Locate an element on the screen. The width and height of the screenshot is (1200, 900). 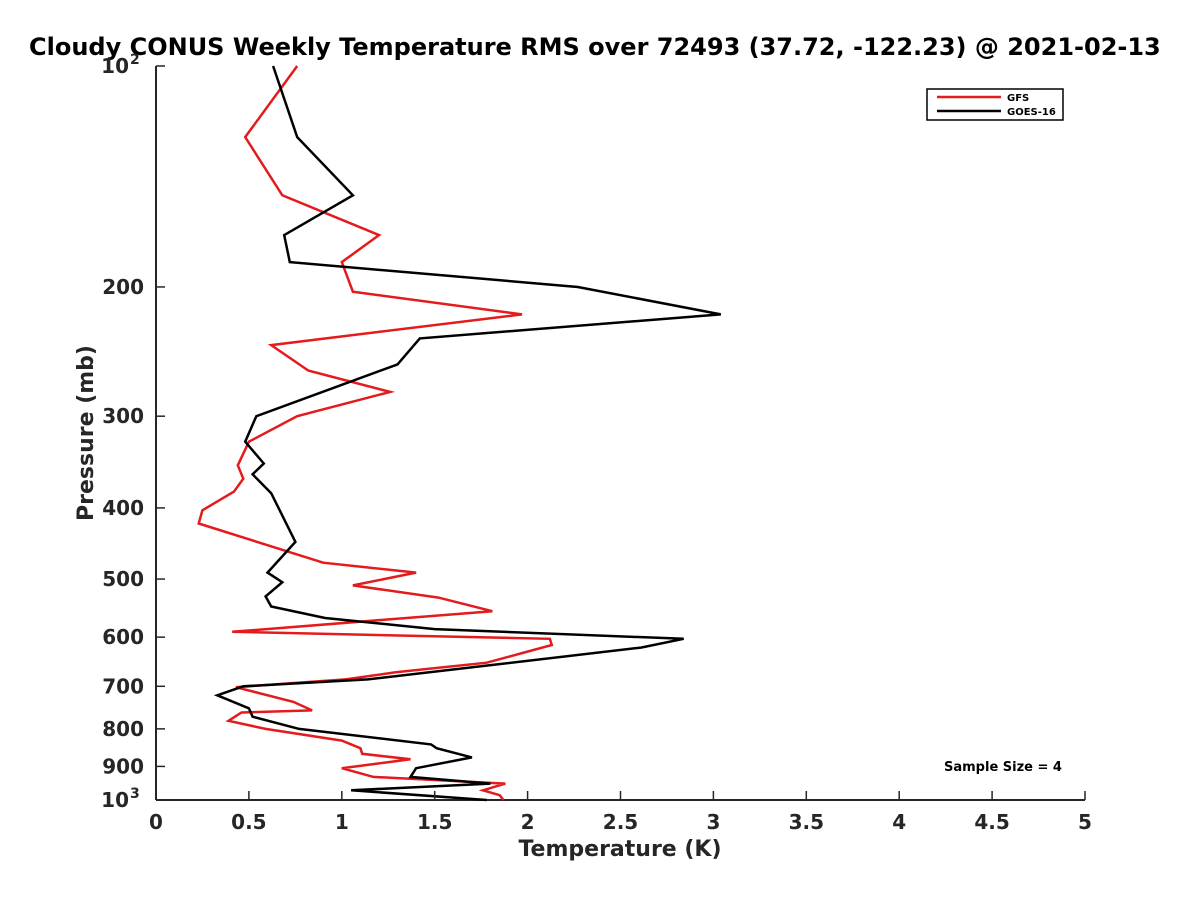
x-tick-label: 2.5 is located at coordinates (620, 822).